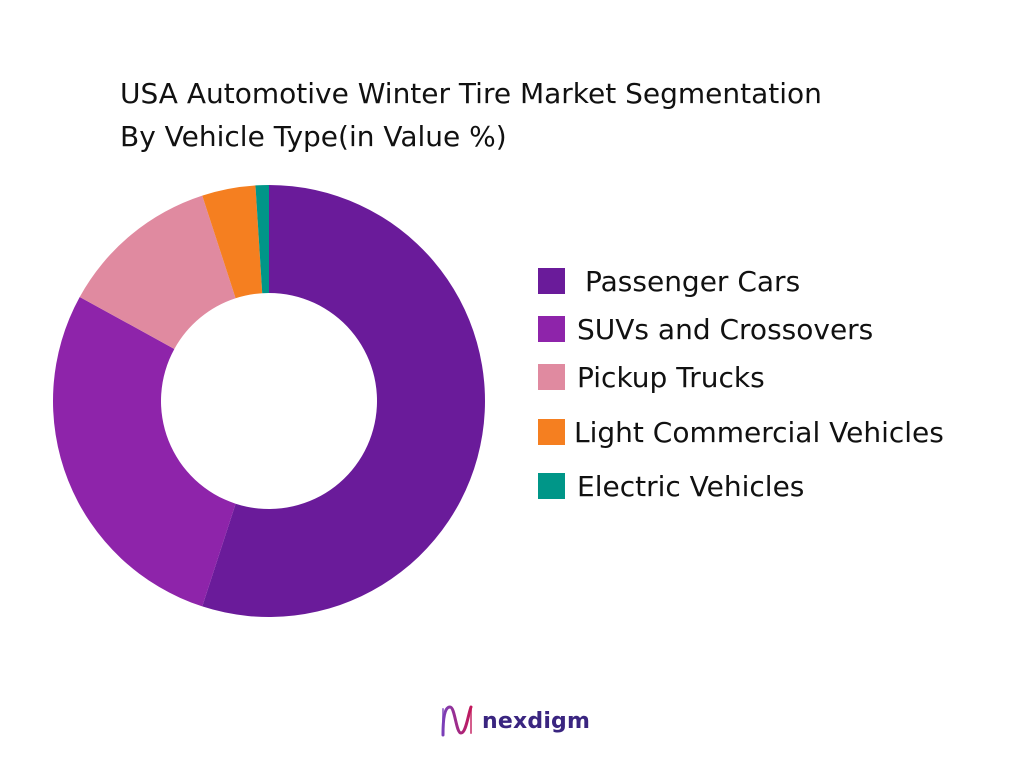 The height and width of the screenshot is (768, 1024). I want to click on donut-slice-electric-vehicles, so click(262, 239).